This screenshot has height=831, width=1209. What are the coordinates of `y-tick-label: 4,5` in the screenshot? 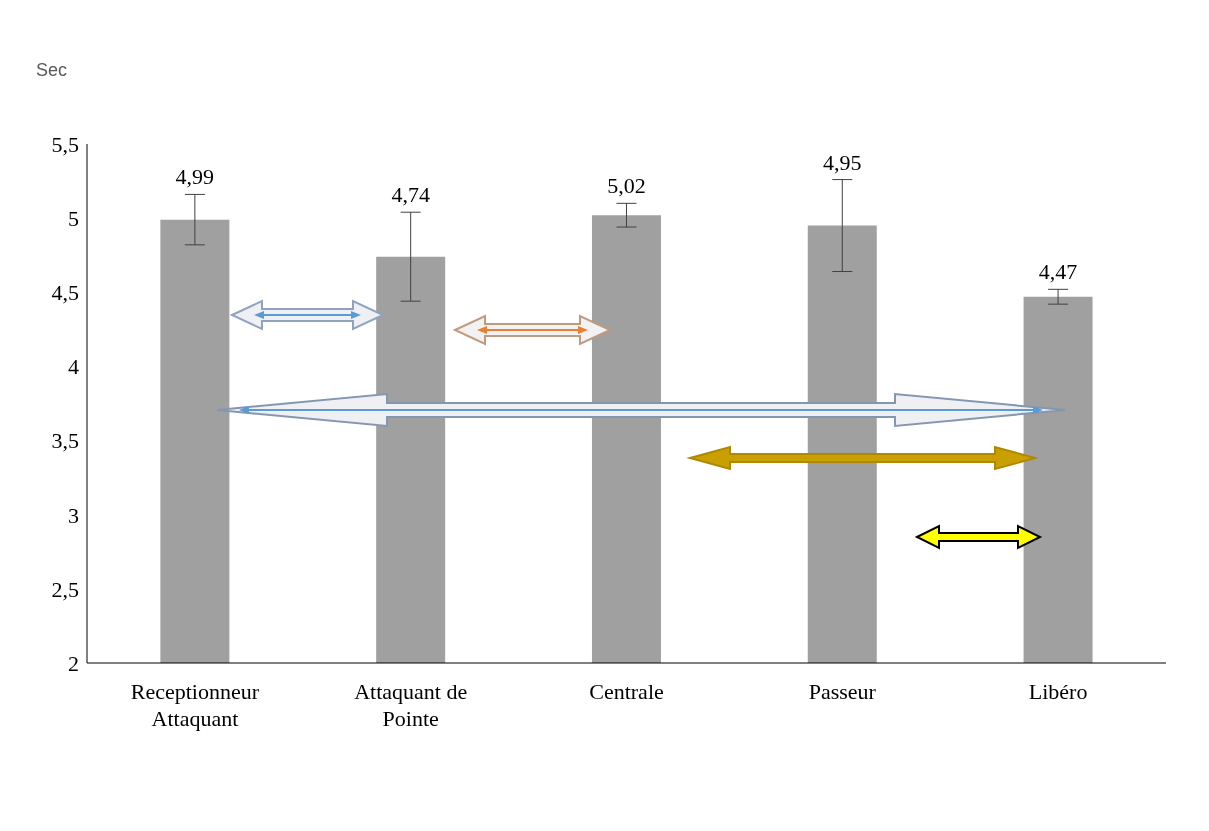 It's located at (65, 293).